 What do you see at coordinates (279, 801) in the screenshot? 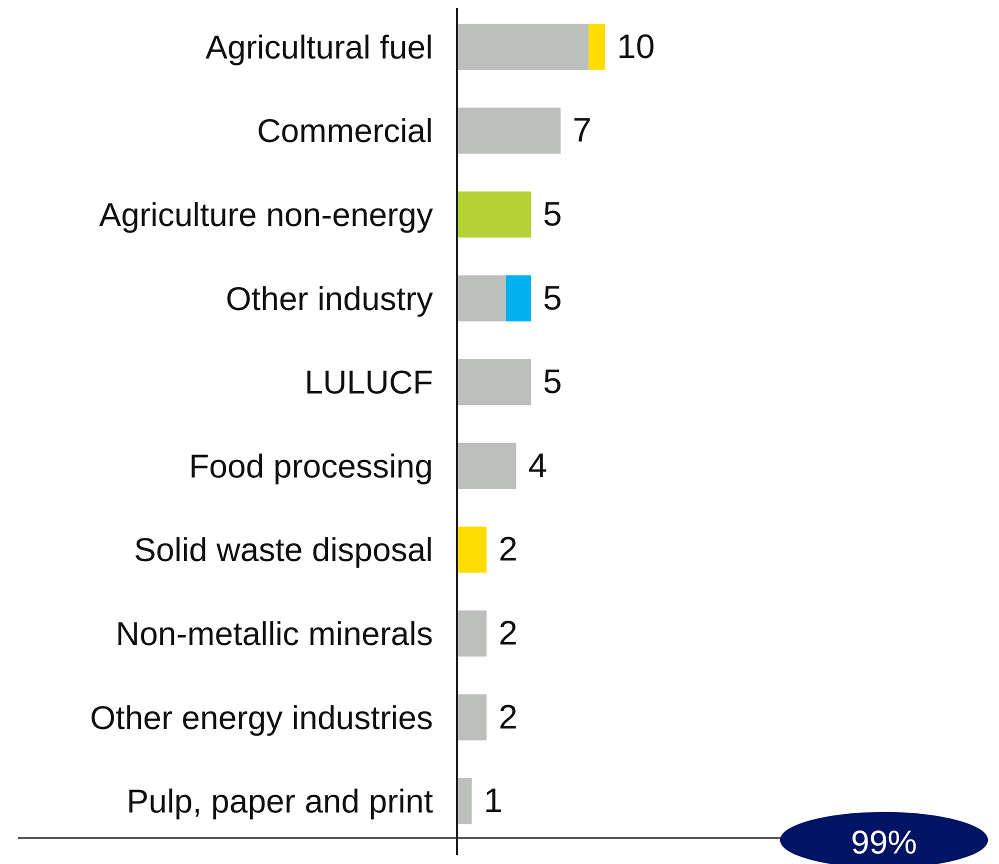
I see `y-tick-label: Pulp, paper and print` at bounding box center [279, 801].